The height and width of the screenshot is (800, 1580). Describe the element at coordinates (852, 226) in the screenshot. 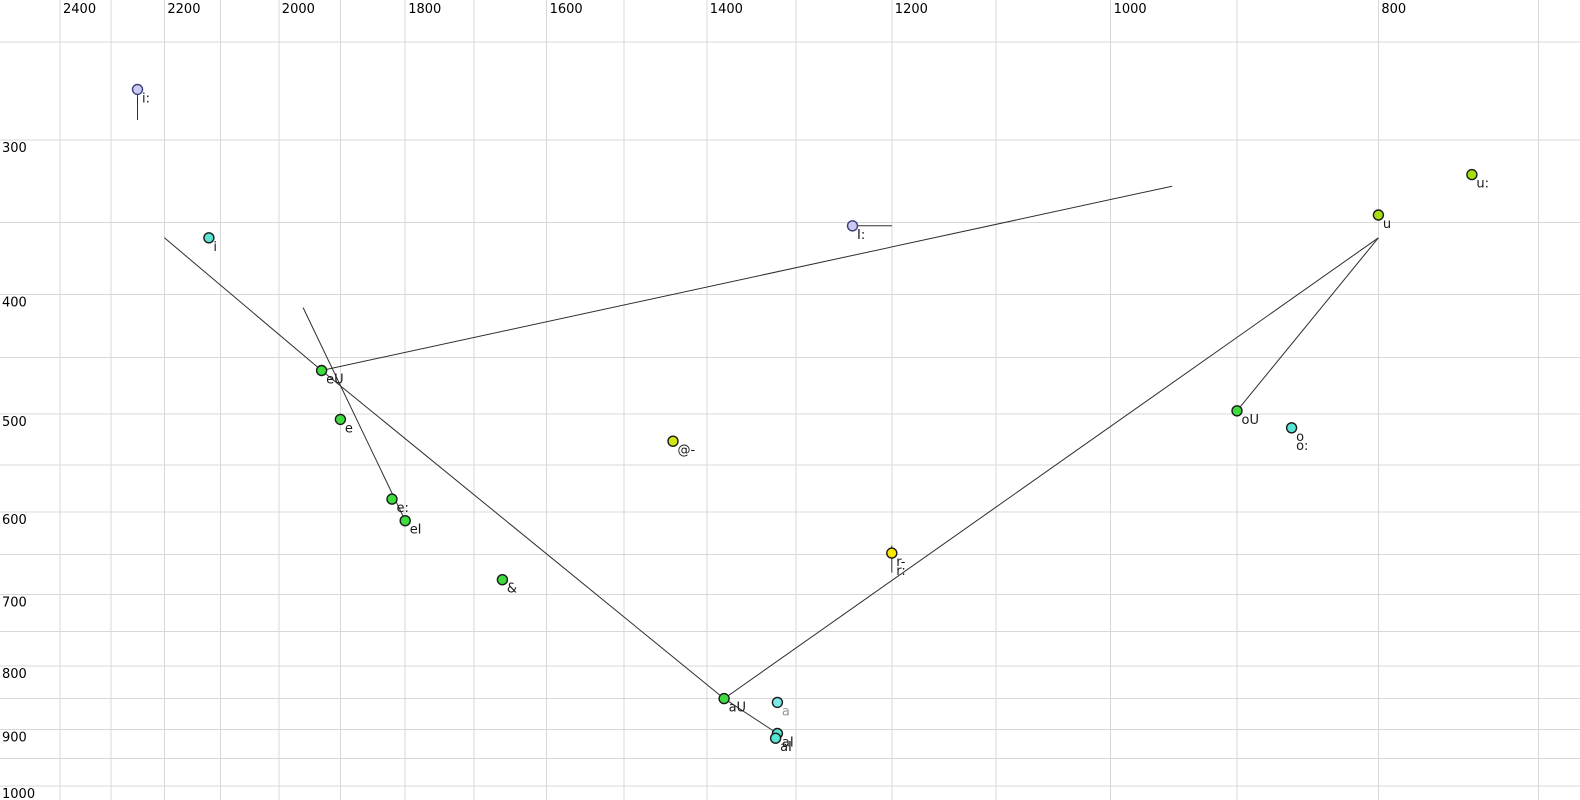

I see `data-point-I:` at that location.